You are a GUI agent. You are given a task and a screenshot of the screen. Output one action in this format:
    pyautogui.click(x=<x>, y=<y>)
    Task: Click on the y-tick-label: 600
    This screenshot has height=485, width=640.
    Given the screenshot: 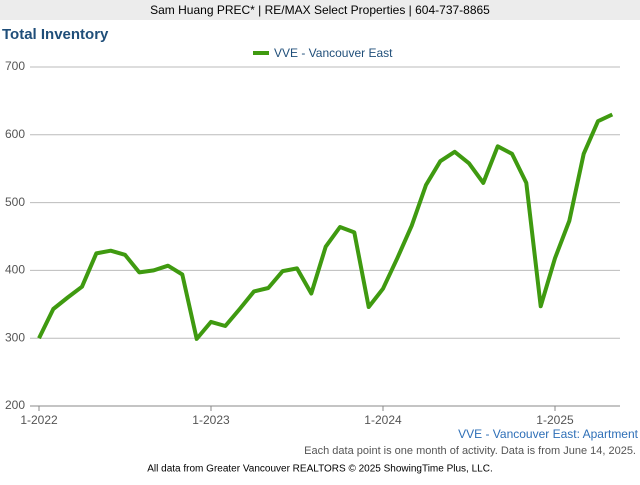 What is the action you would take?
    pyautogui.click(x=15, y=134)
    